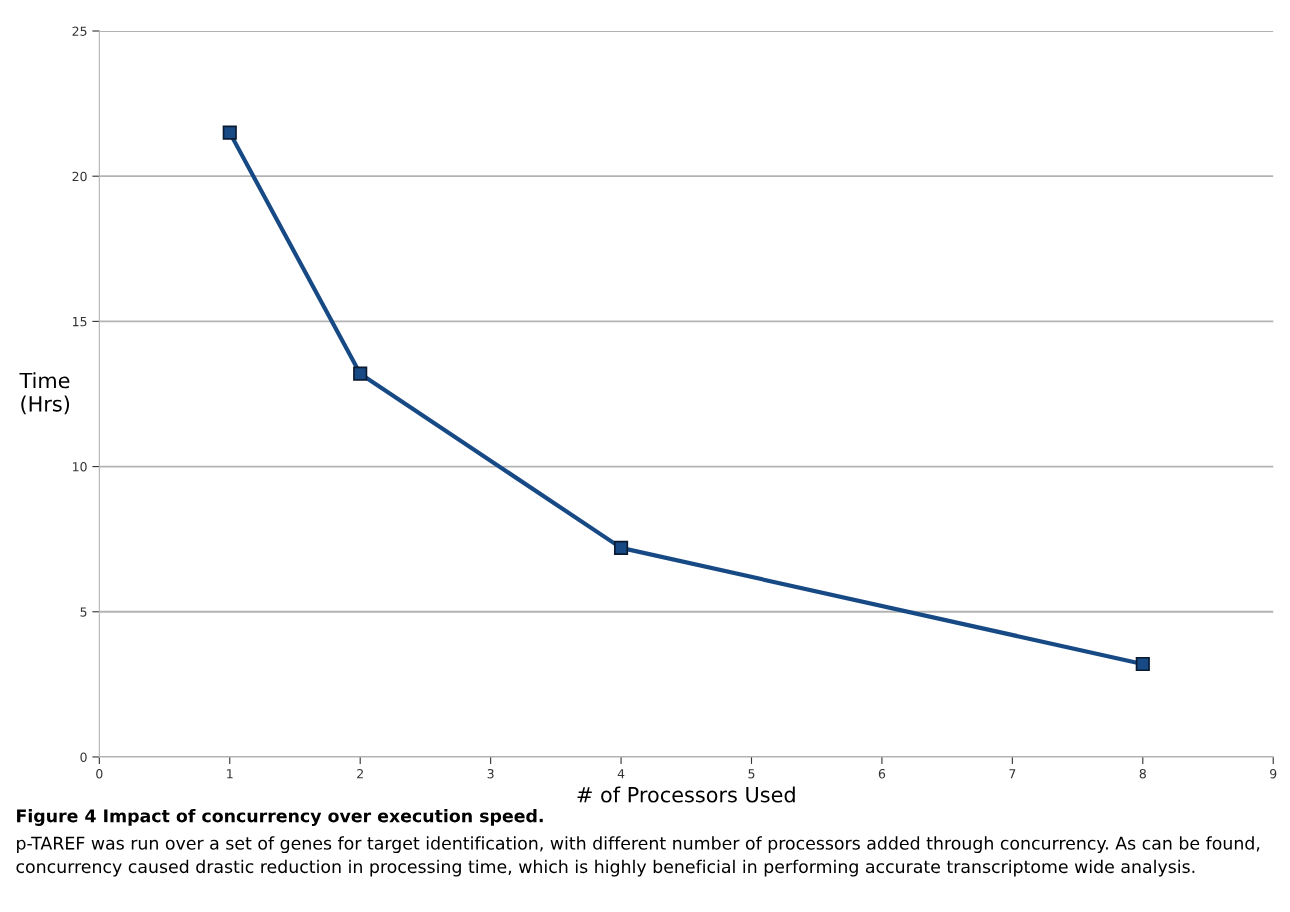  I want to click on x-tick-label: 0, so click(99, 773).